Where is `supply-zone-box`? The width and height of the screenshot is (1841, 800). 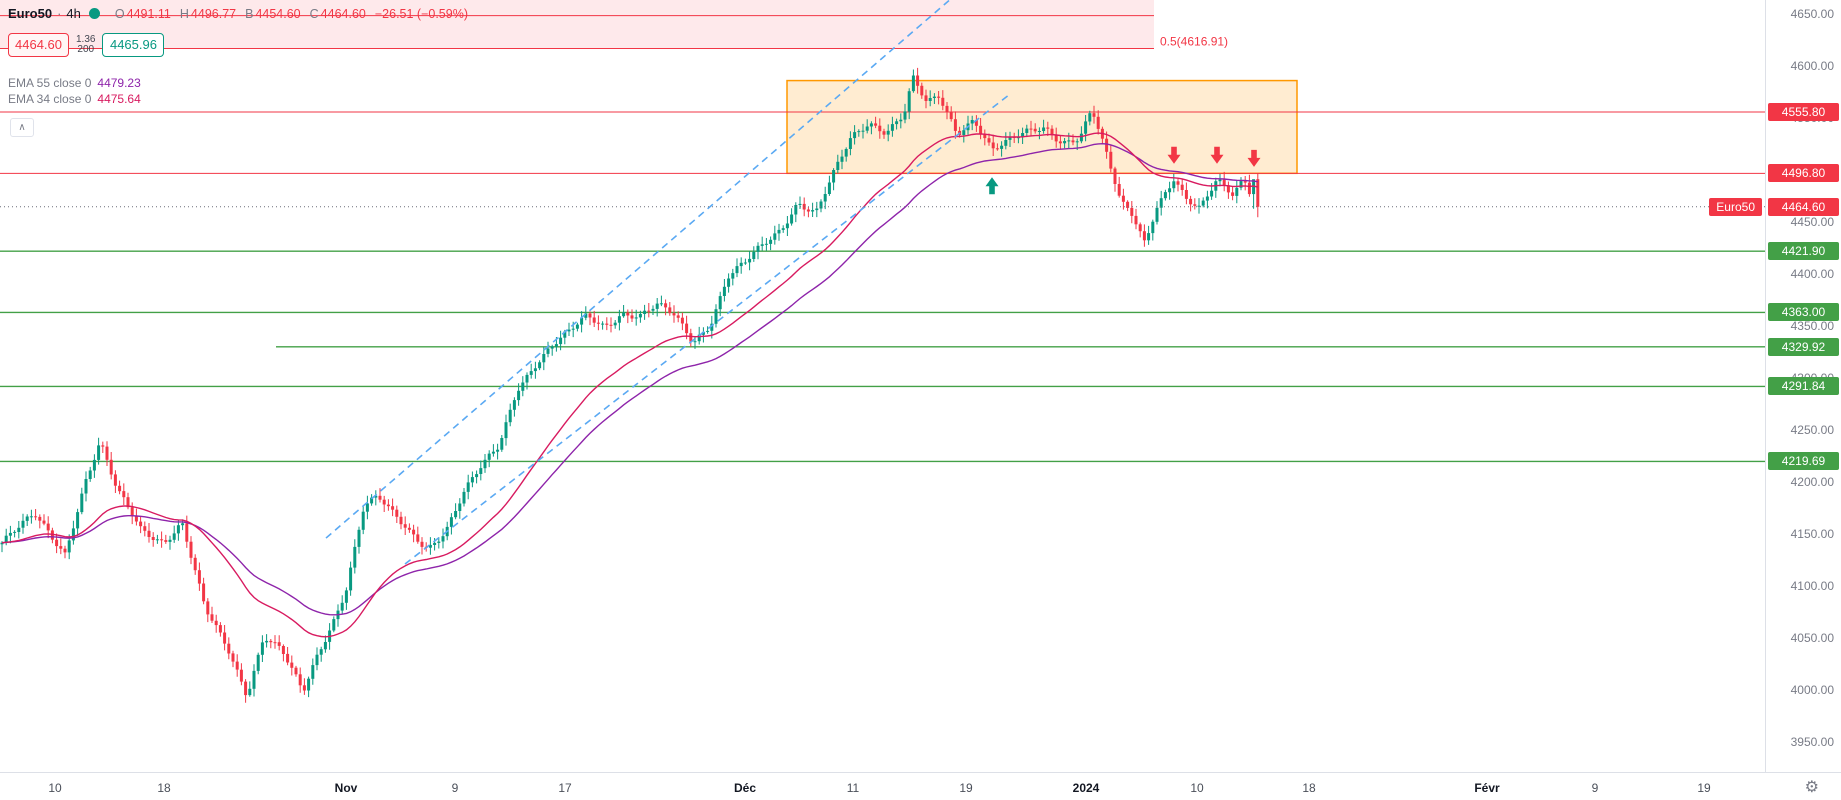
supply-zone-box is located at coordinates (1042, 127).